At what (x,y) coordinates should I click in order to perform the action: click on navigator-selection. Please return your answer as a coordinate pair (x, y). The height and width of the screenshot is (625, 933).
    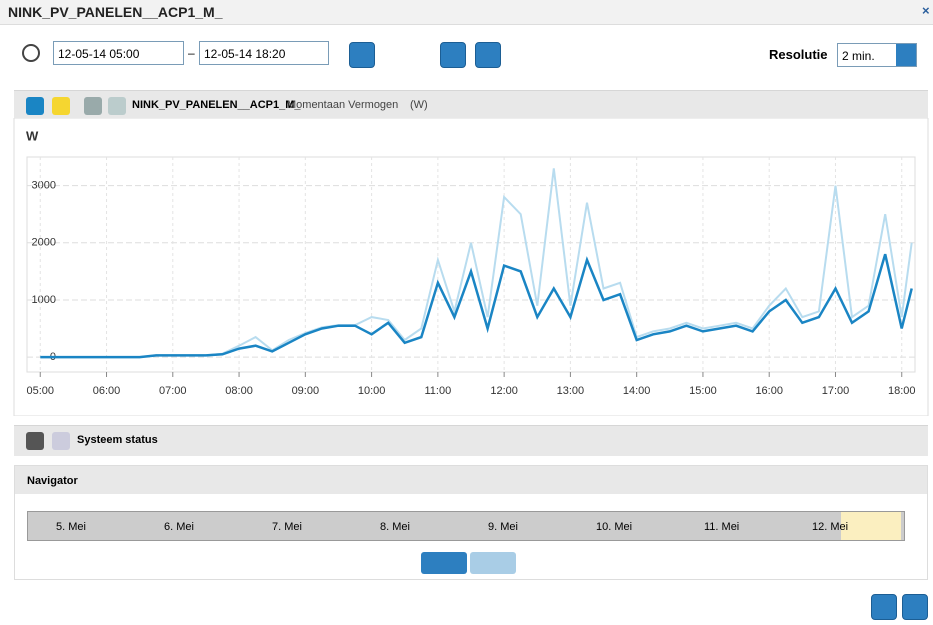
    Looking at the image, I should click on (871, 526).